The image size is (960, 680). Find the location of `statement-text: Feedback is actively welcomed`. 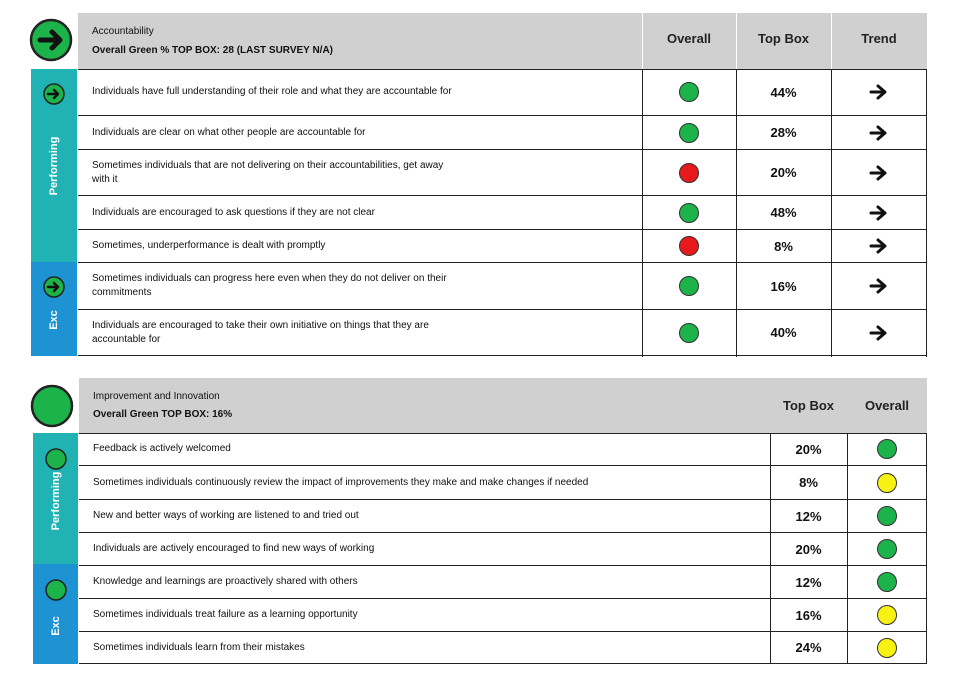

statement-text: Feedback is actively welcomed is located at coordinates (162, 448).